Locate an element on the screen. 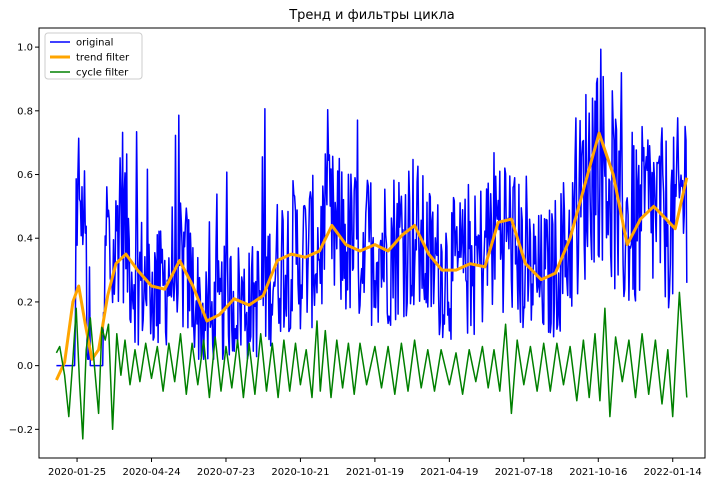 This screenshot has height=486, width=715. y-tick-label: 1.0 is located at coordinates (25, 48).